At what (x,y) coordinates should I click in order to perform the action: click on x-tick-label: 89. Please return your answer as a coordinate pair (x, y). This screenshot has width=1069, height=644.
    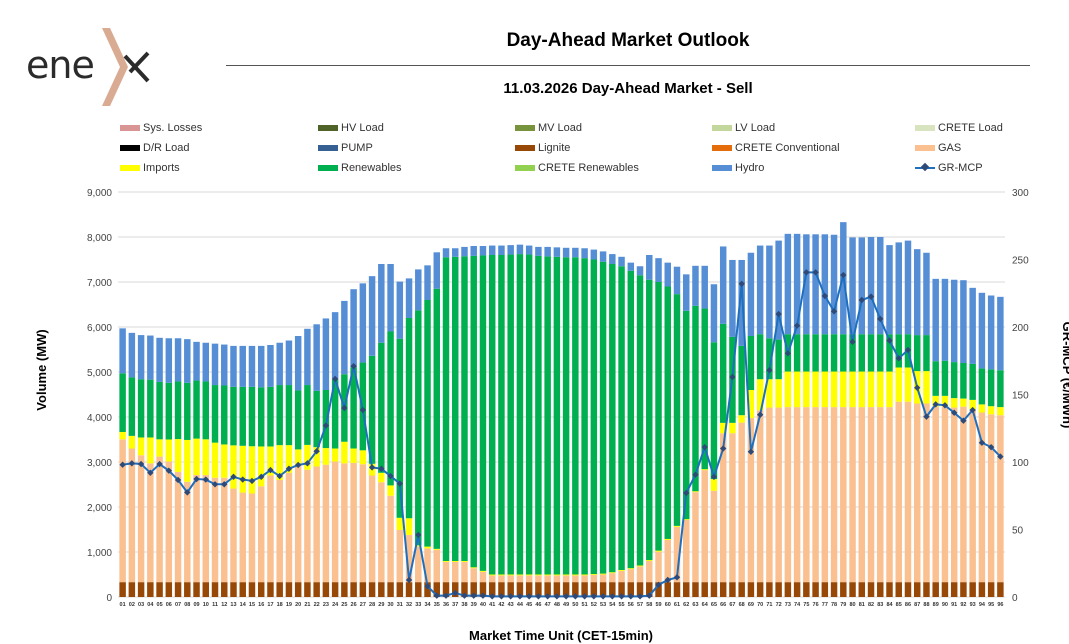
    Looking at the image, I should click on (936, 605).